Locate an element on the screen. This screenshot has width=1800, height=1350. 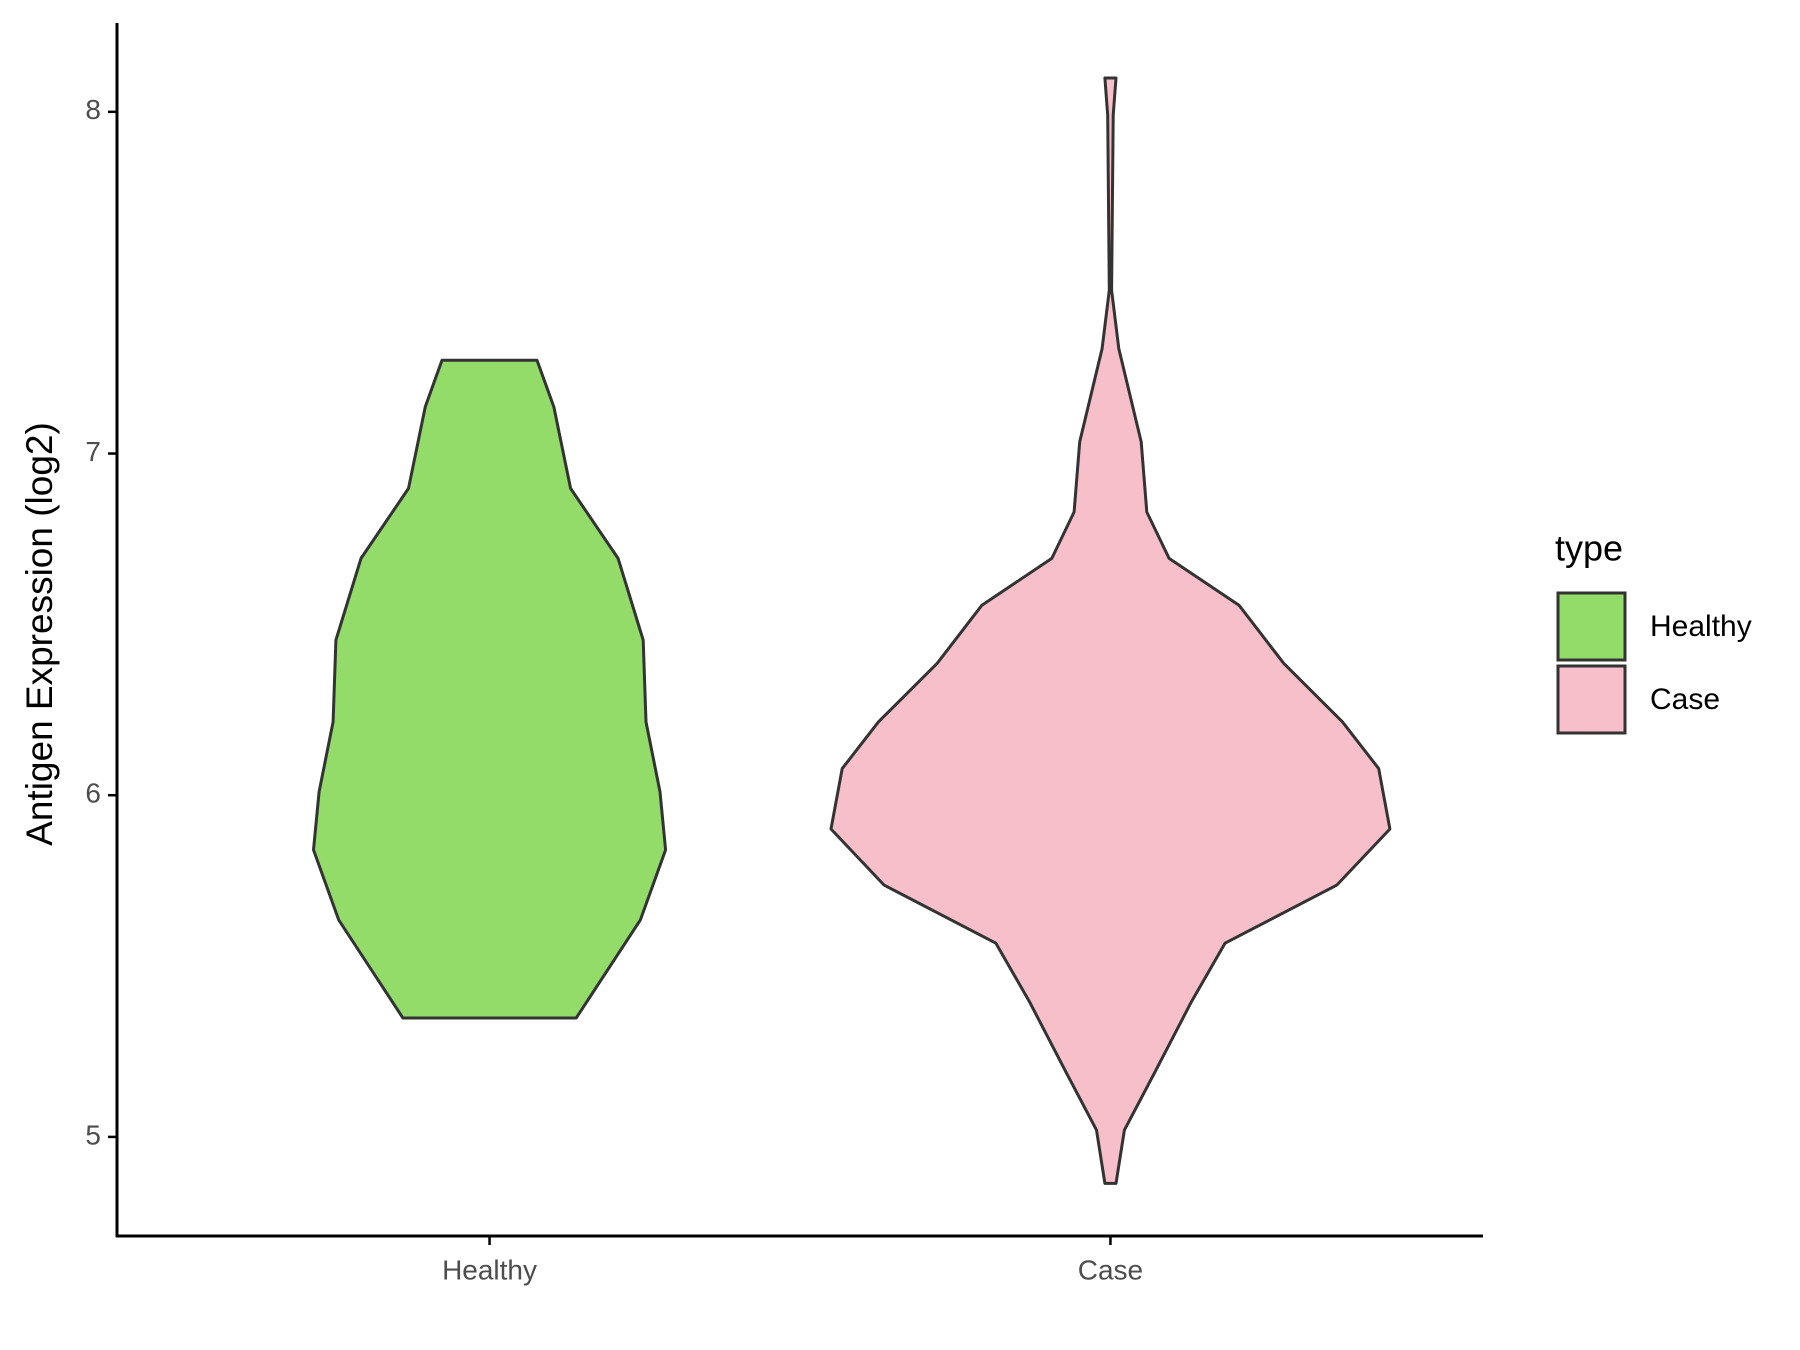
legend-title: type is located at coordinates (1589, 548).